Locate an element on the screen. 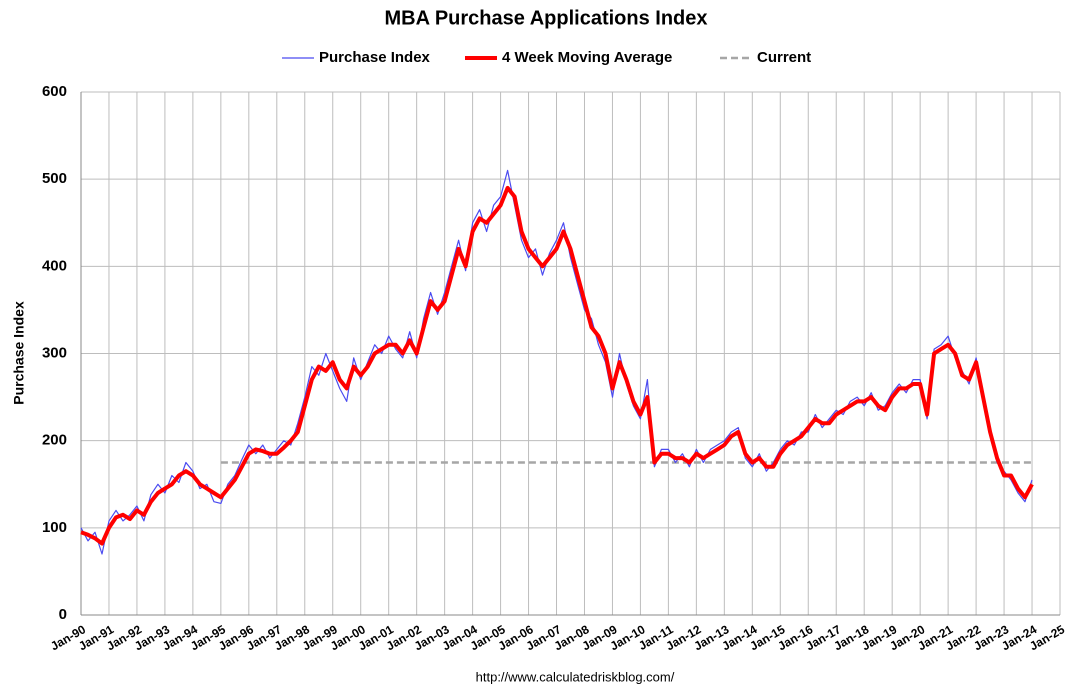 The height and width of the screenshot is (695, 1089). source: http://www.calculatedriskblog.com/ is located at coordinates (575, 676).